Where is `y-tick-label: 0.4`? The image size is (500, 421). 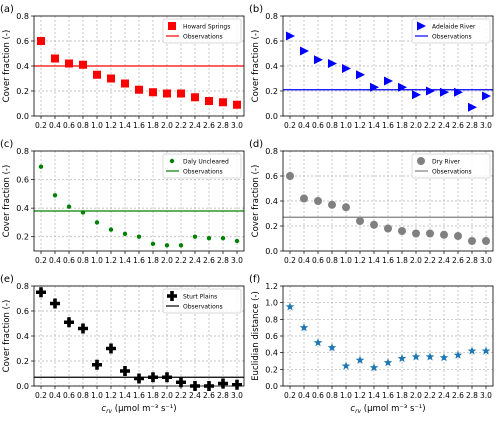
y-tick-label: 0.4 is located at coordinates (271, 66).